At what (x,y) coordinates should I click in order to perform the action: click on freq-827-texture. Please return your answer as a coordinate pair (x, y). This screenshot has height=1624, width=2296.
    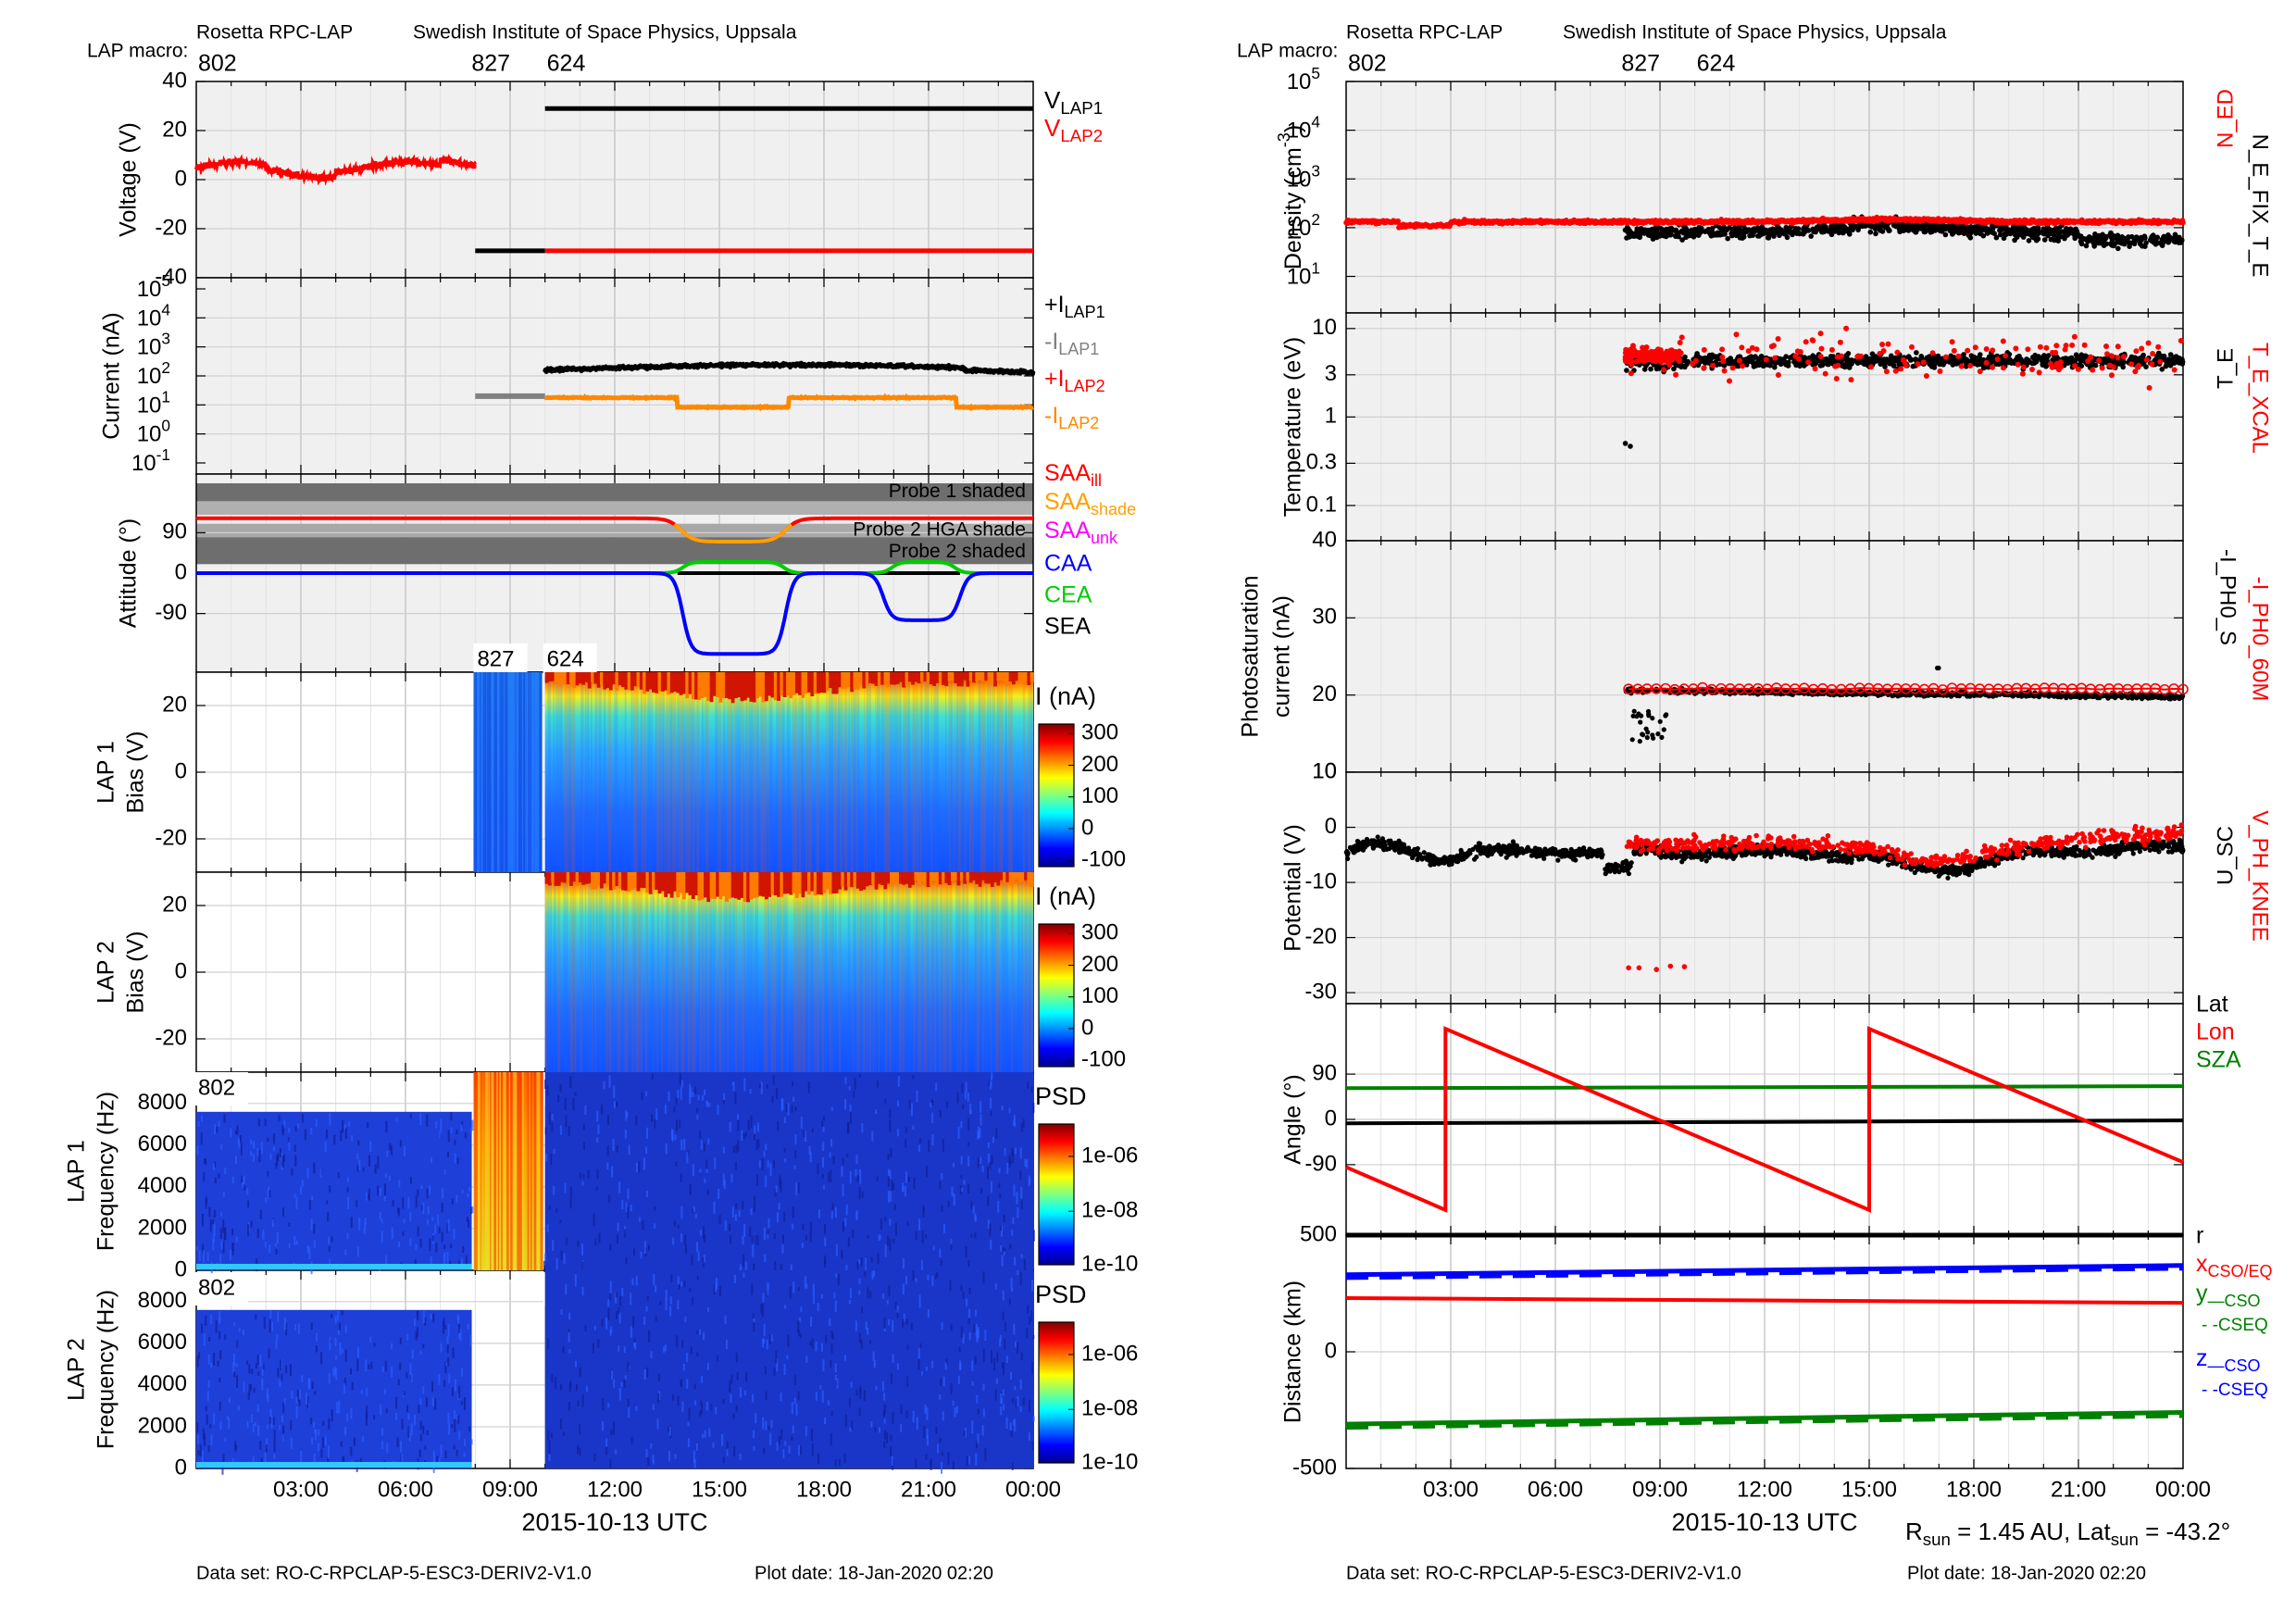
    Looking at the image, I should click on (508, 1171).